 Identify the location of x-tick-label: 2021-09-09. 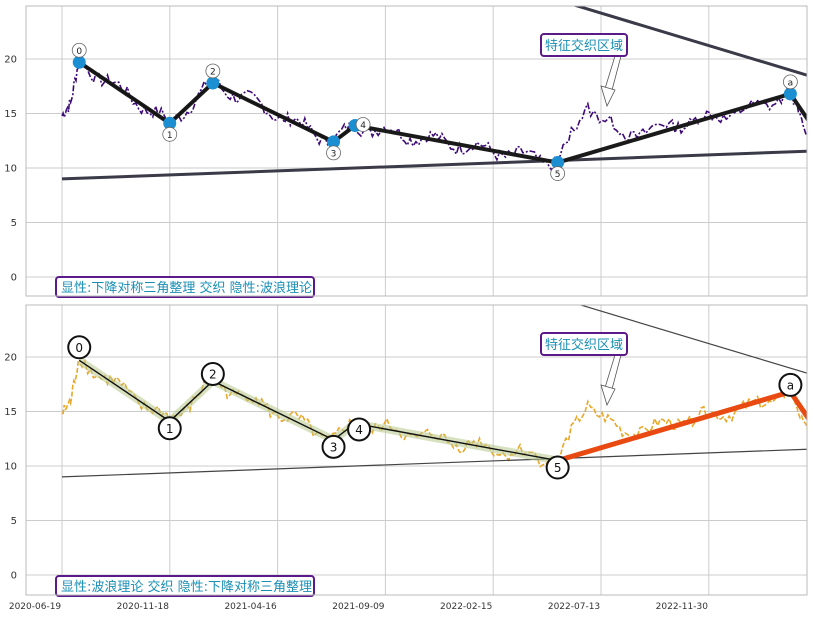
(358, 607).